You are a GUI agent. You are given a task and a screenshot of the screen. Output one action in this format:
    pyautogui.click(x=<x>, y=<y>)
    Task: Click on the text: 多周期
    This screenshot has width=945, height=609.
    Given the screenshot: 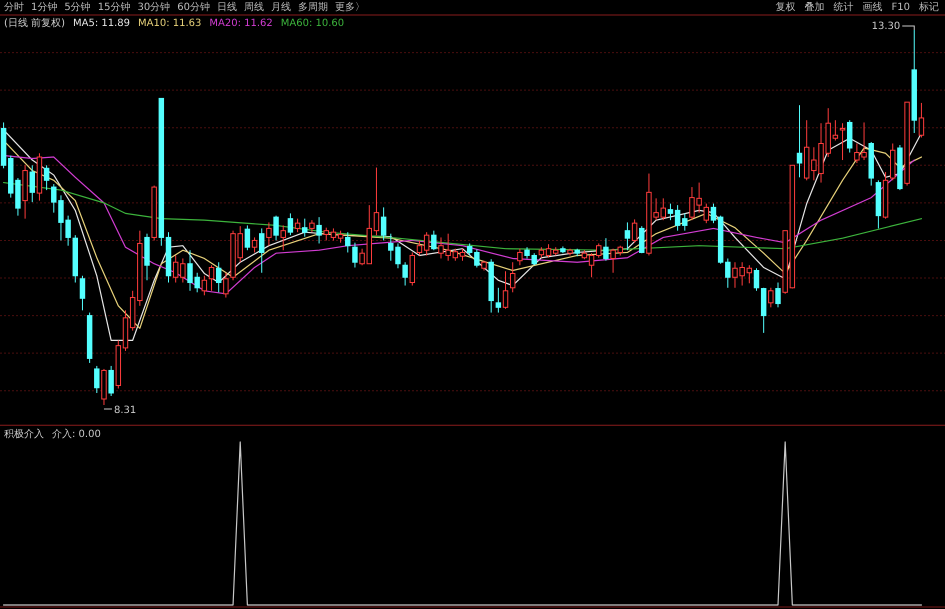 What is the action you would take?
    pyautogui.click(x=313, y=7)
    